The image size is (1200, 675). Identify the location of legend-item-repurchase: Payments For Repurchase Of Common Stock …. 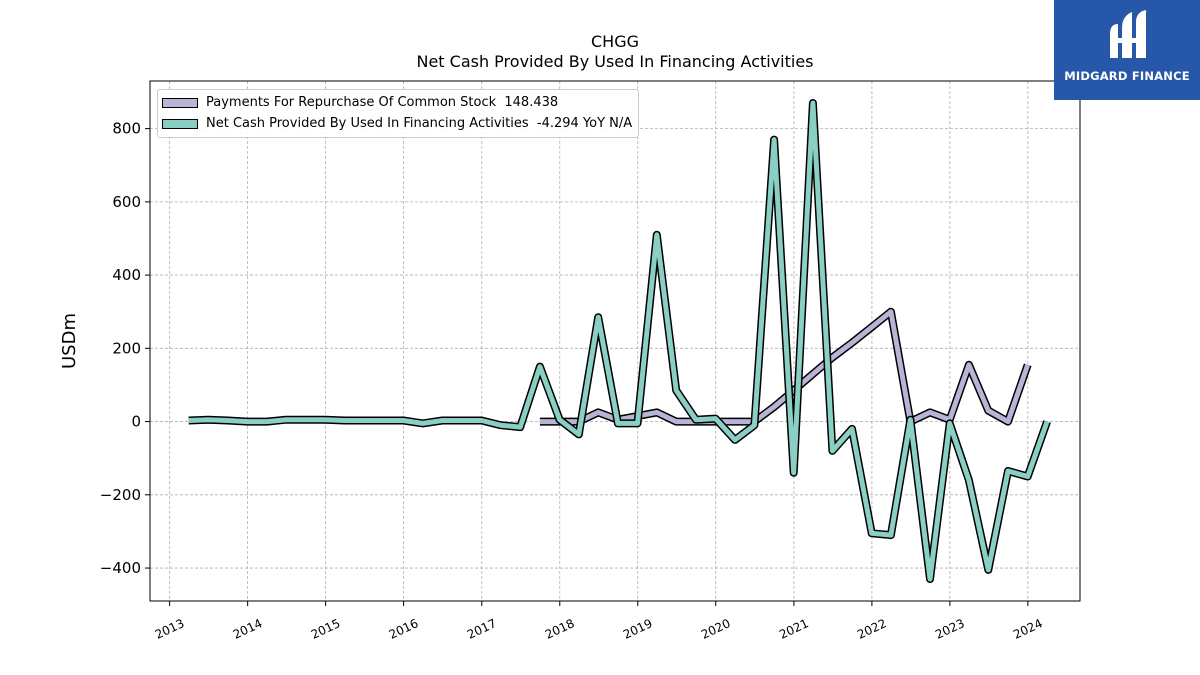
(397, 102).